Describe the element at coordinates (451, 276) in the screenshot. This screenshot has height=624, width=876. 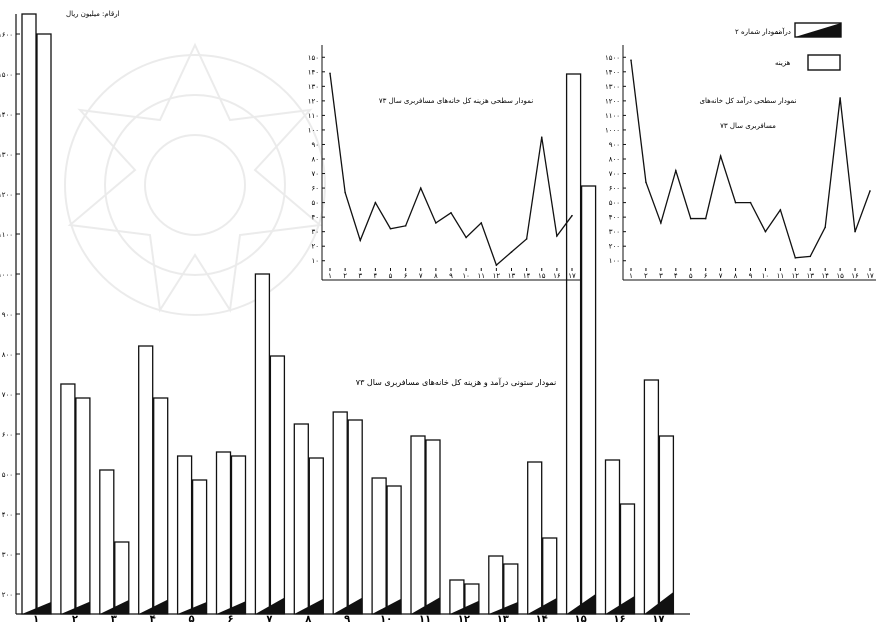
I see `line1-x-tick-label: ۹` at that location.